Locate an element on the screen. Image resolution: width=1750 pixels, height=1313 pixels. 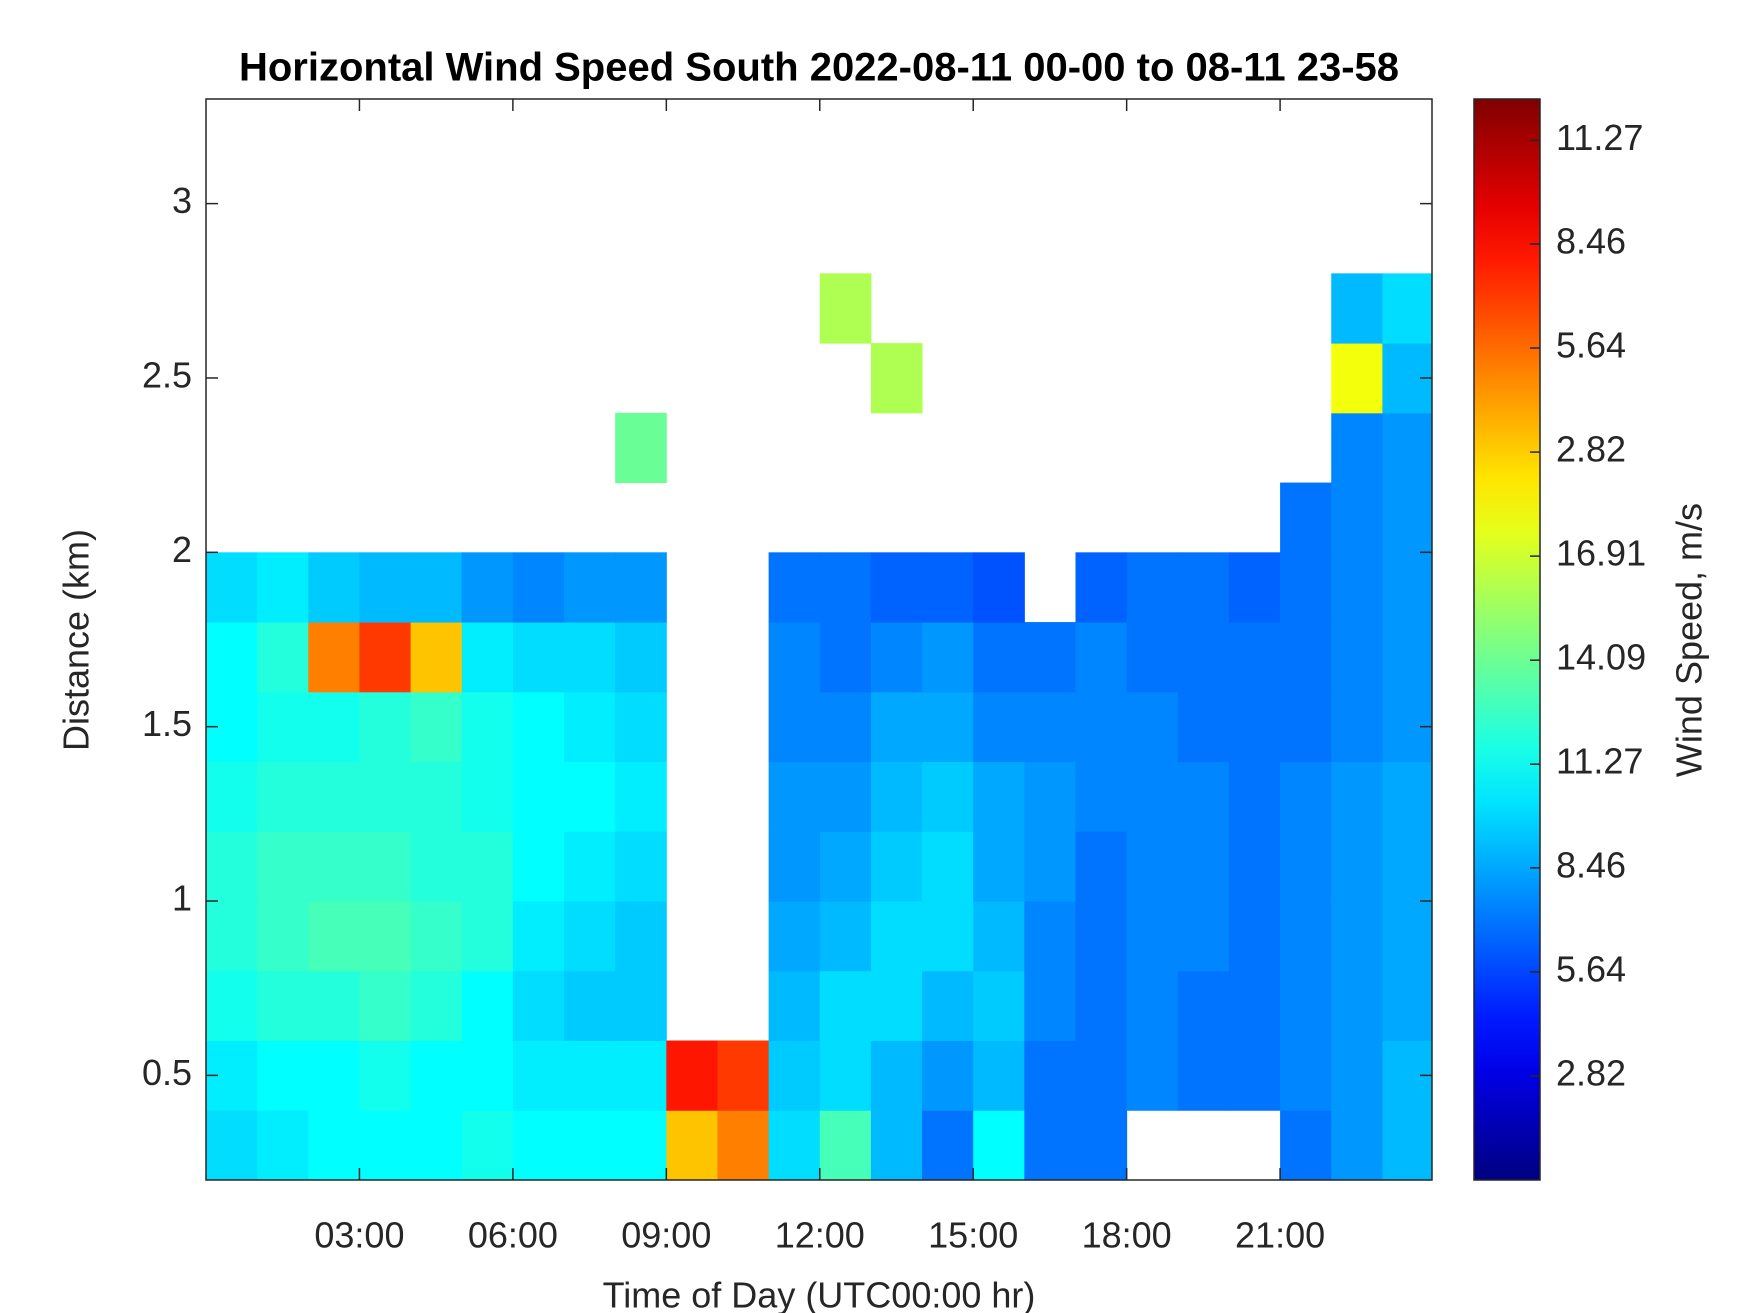
colorbar-tick-label: 8.46 is located at coordinates (1591, 864).